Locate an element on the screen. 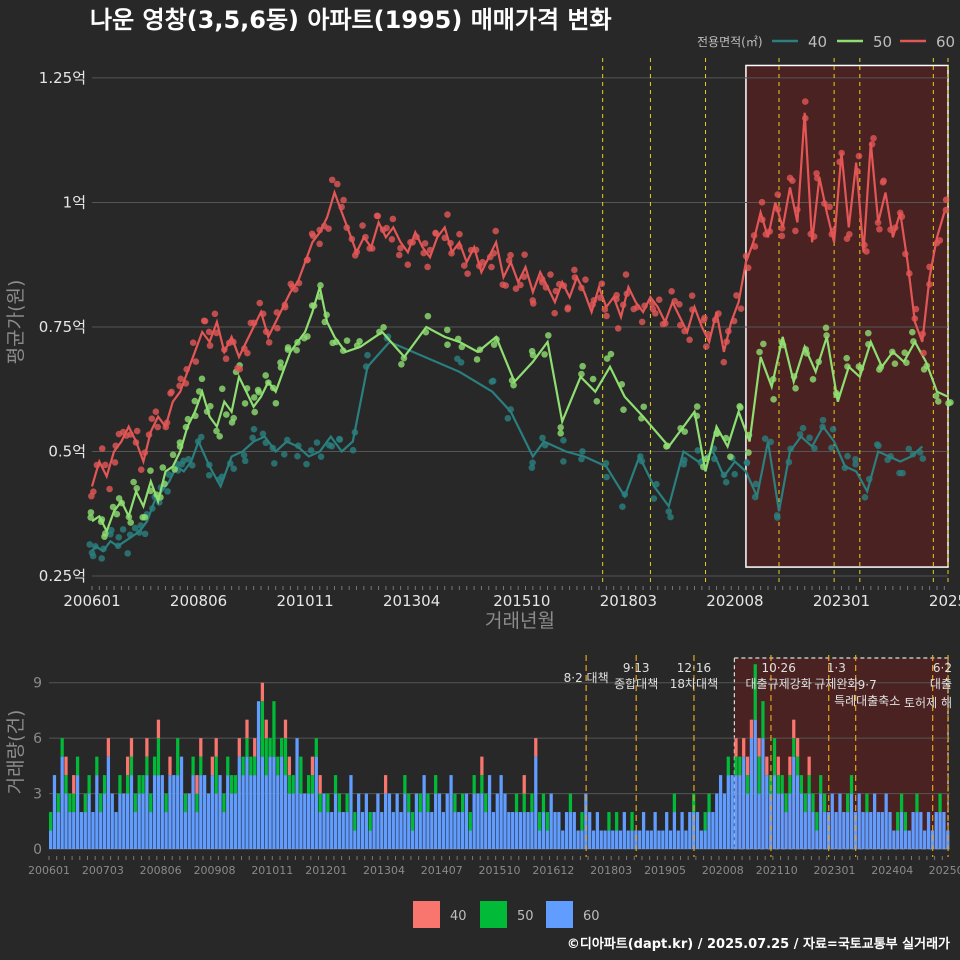 The image size is (960, 960). policy-annotation-text: 1·3 is located at coordinates (836, 668).